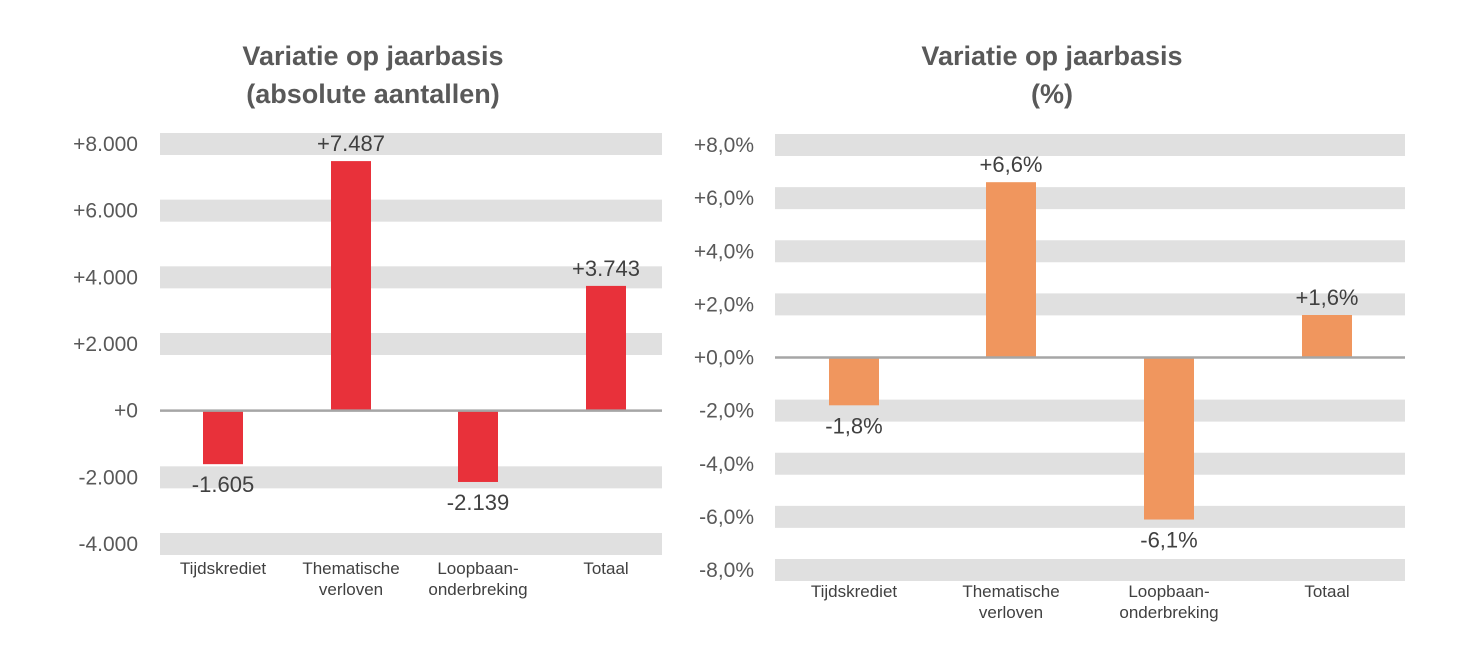  What do you see at coordinates (724, 251) in the screenshot?
I see `y-tick-label: +4,0%` at bounding box center [724, 251].